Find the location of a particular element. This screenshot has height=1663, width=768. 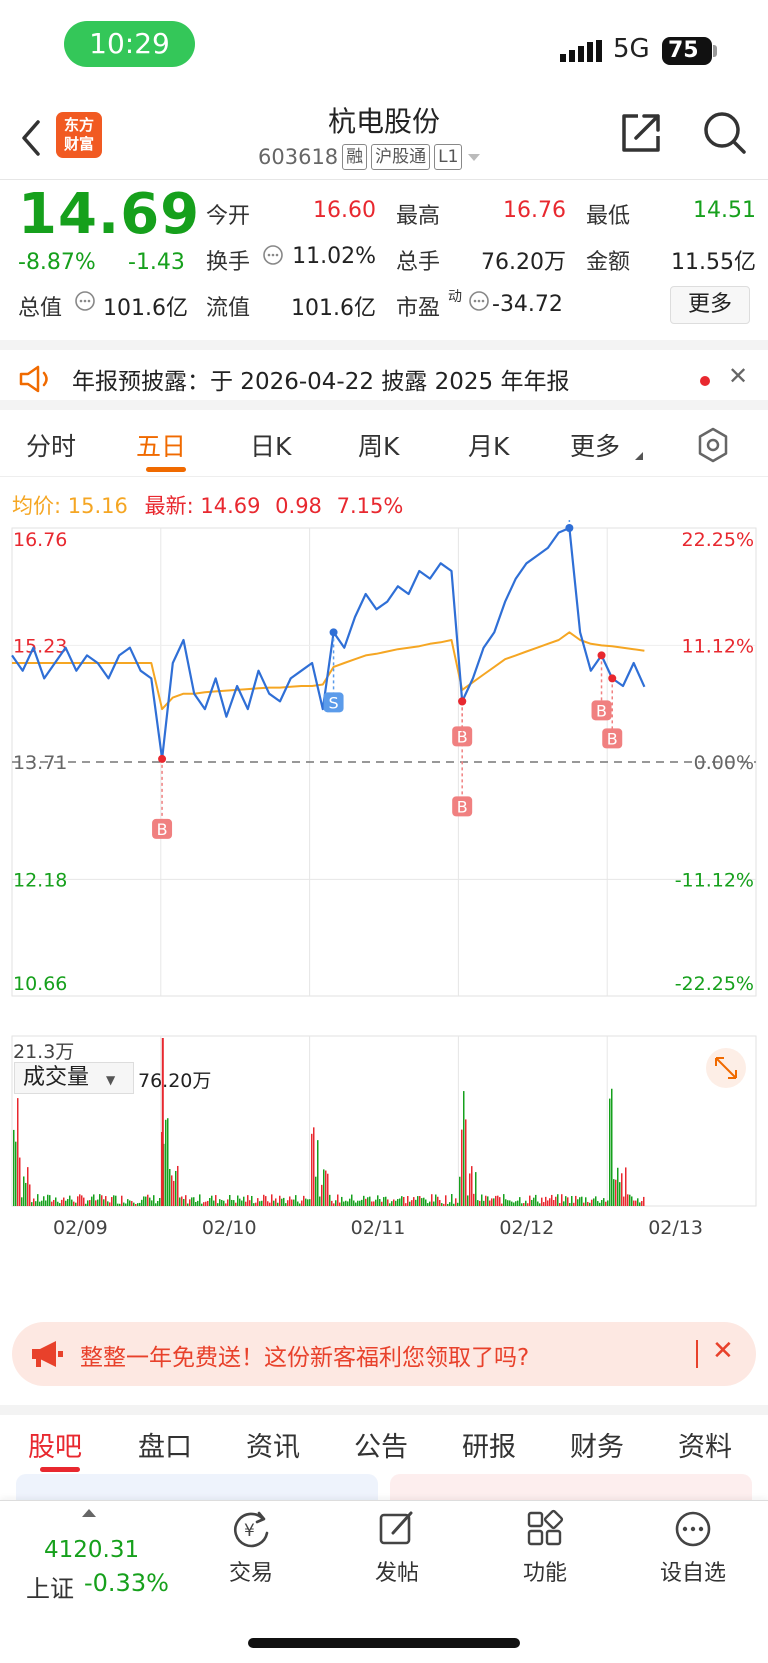

index-value: 4120.31 is located at coordinates (92, 1550).